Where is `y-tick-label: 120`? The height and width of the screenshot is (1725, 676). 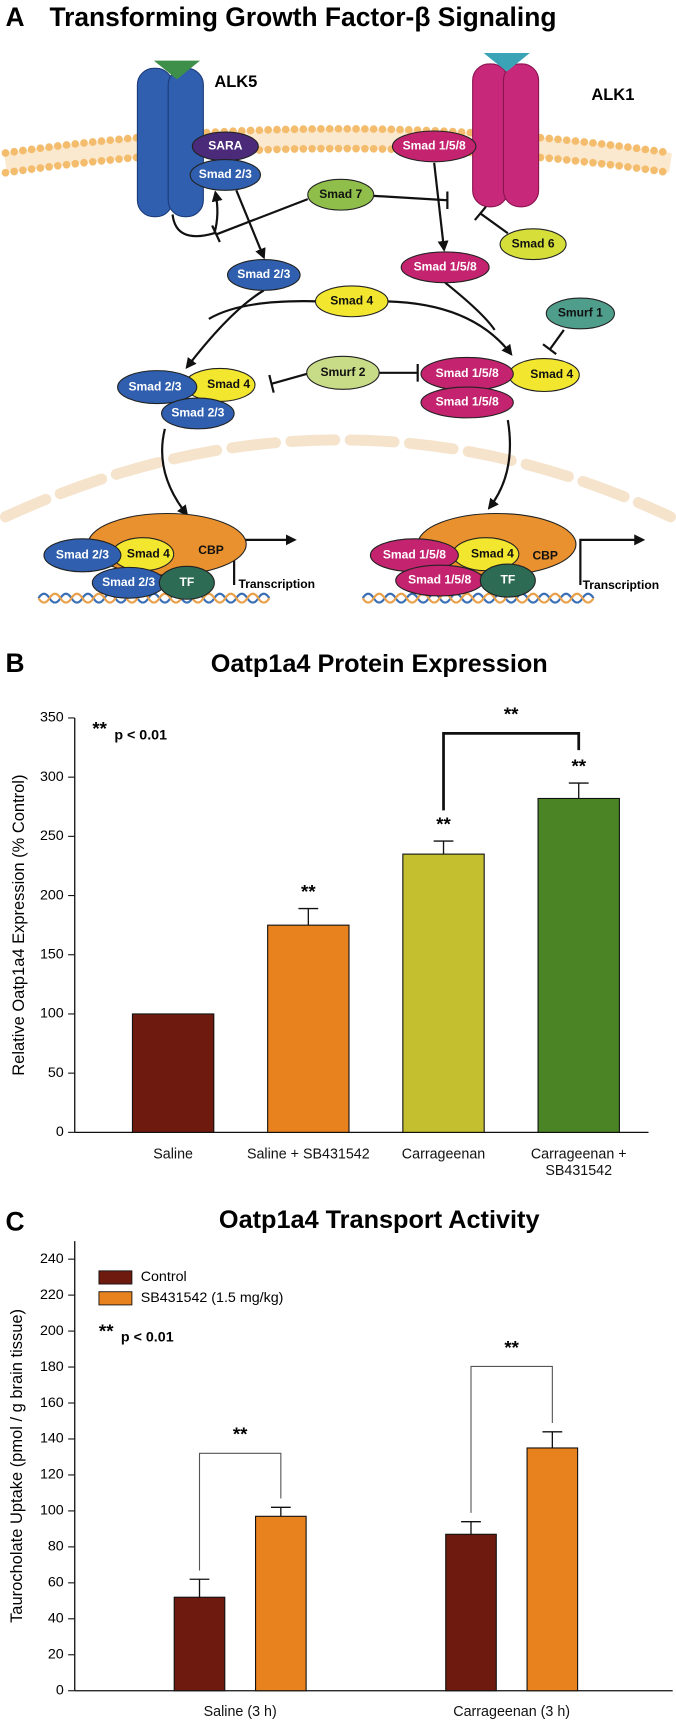
y-tick-label: 120 is located at coordinates (52, 1475).